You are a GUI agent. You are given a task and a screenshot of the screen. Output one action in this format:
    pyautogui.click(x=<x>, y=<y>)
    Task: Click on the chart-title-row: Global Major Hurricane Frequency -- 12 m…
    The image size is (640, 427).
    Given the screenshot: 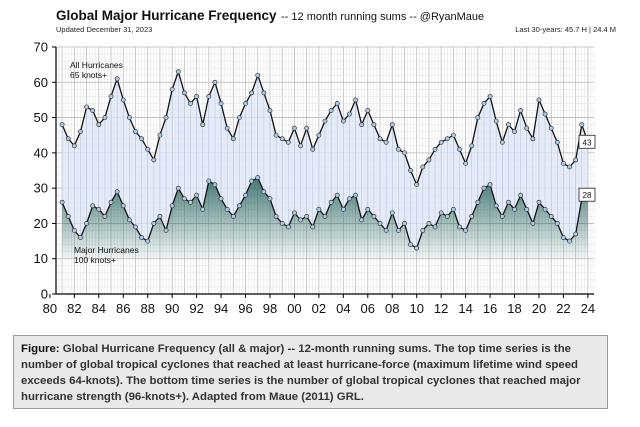 What is the action you would take?
    pyautogui.click(x=270, y=16)
    